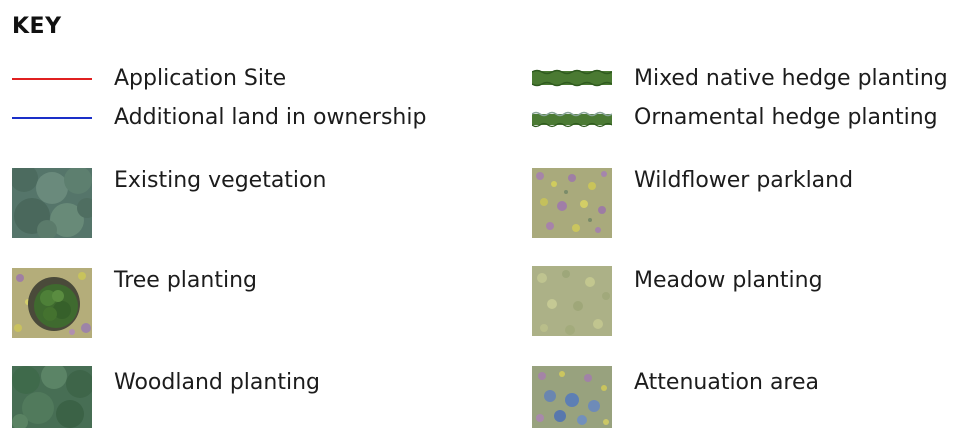 This screenshot has width=970, height=436. I want to click on ornamental-hedge-swatch, so click(572, 119).